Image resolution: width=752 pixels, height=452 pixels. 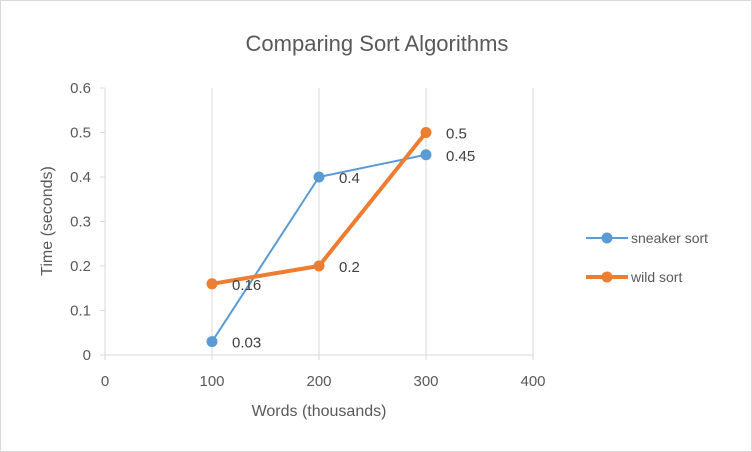 What do you see at coordinates (532, 381) in the screenshot?
I see `x-tick-label: 400` at bounding box center [532, 381].